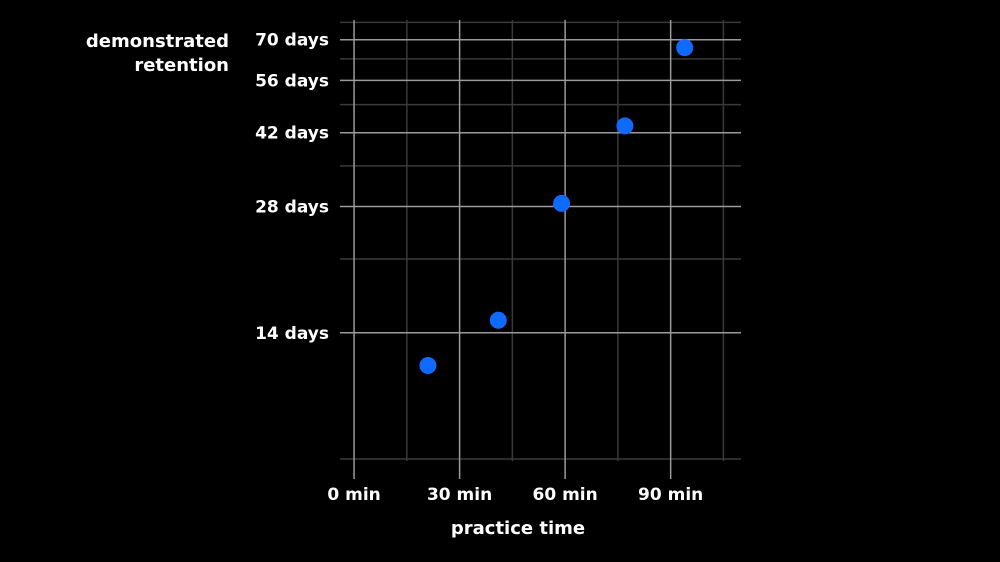 The image size is (1000, 562). What do you see at coordinates (292, 134) in the screenshot?
I see `y-tick-label: 42 days` at bounding box center [292, 134].